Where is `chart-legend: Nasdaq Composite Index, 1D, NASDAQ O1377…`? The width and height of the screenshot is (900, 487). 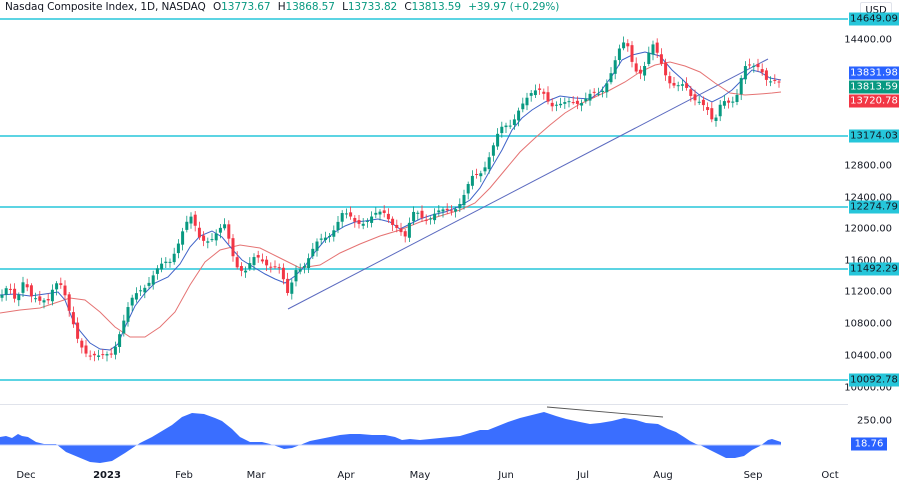
chart-legend: Nasdaq Composite Index, 1D, NASDAQ O1377… is located at coordinates (284, 7).